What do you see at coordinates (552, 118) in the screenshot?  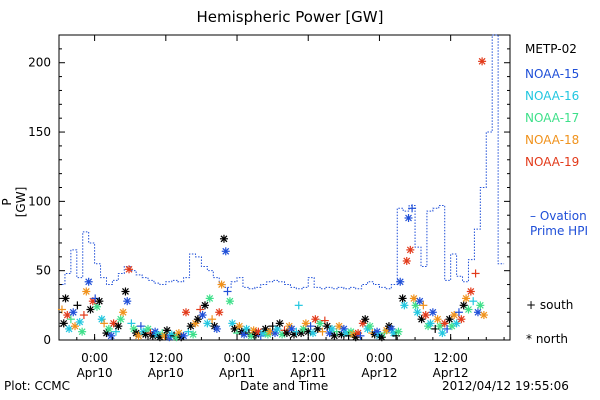 I see `legend-item-noaa-17: NOAA-17` at bounding box center [552, 118].